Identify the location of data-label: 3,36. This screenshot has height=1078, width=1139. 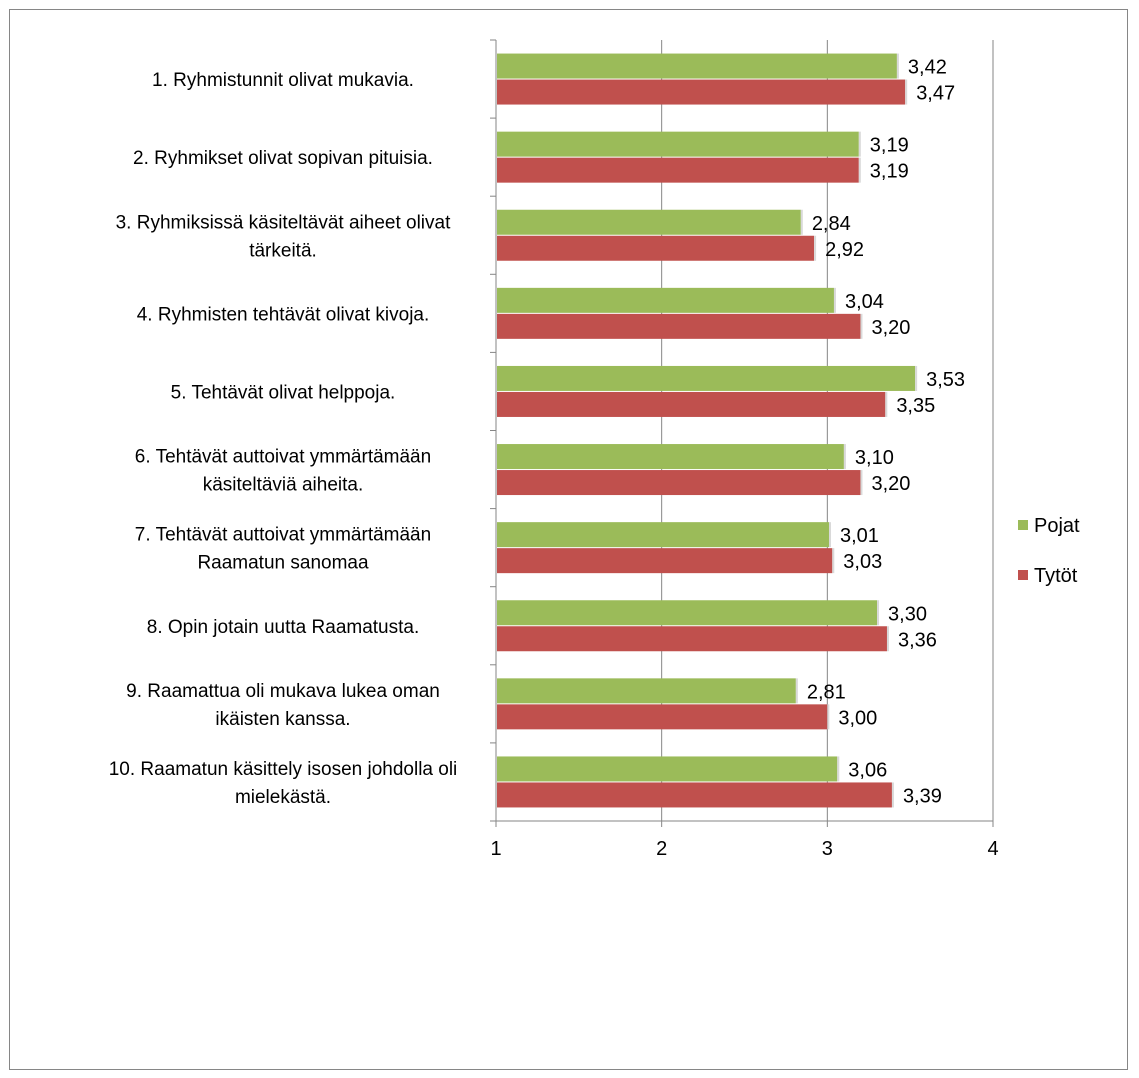
(917, 640).